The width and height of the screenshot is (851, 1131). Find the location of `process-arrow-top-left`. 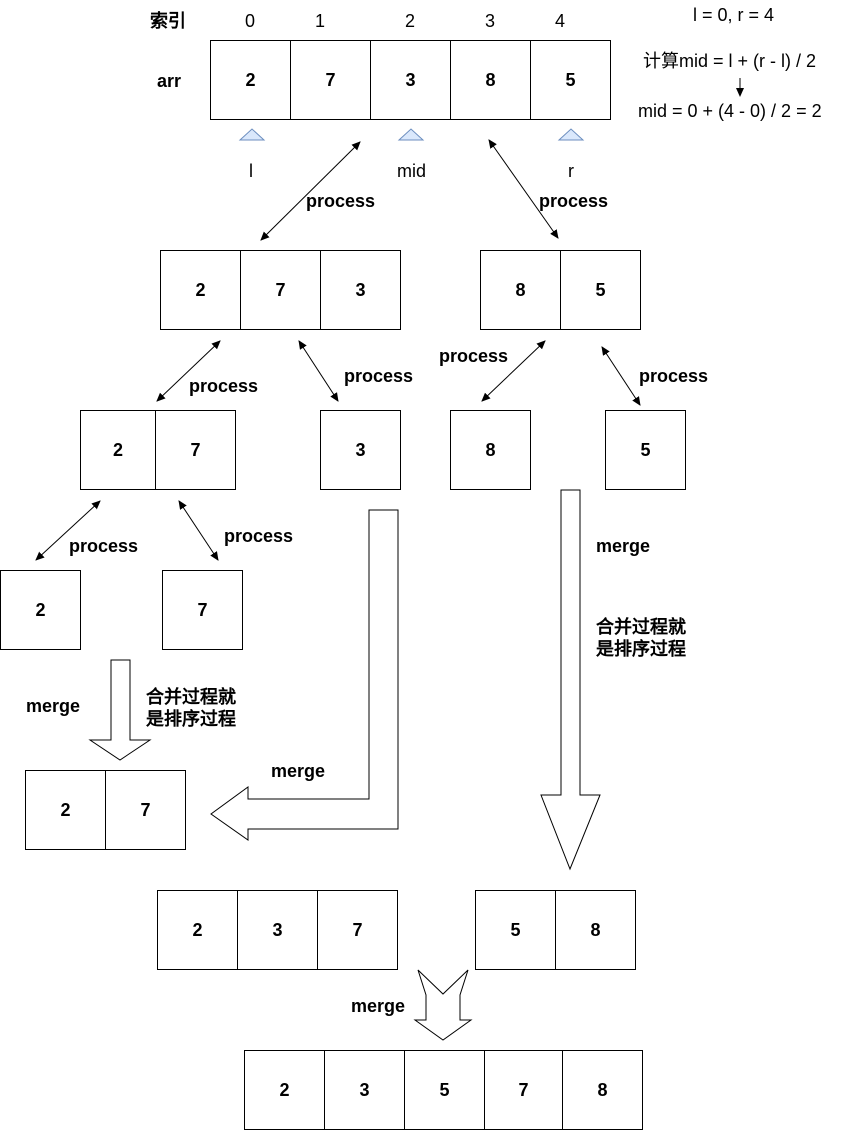

process-arrow-top-left is located at coordinates (310, 191).